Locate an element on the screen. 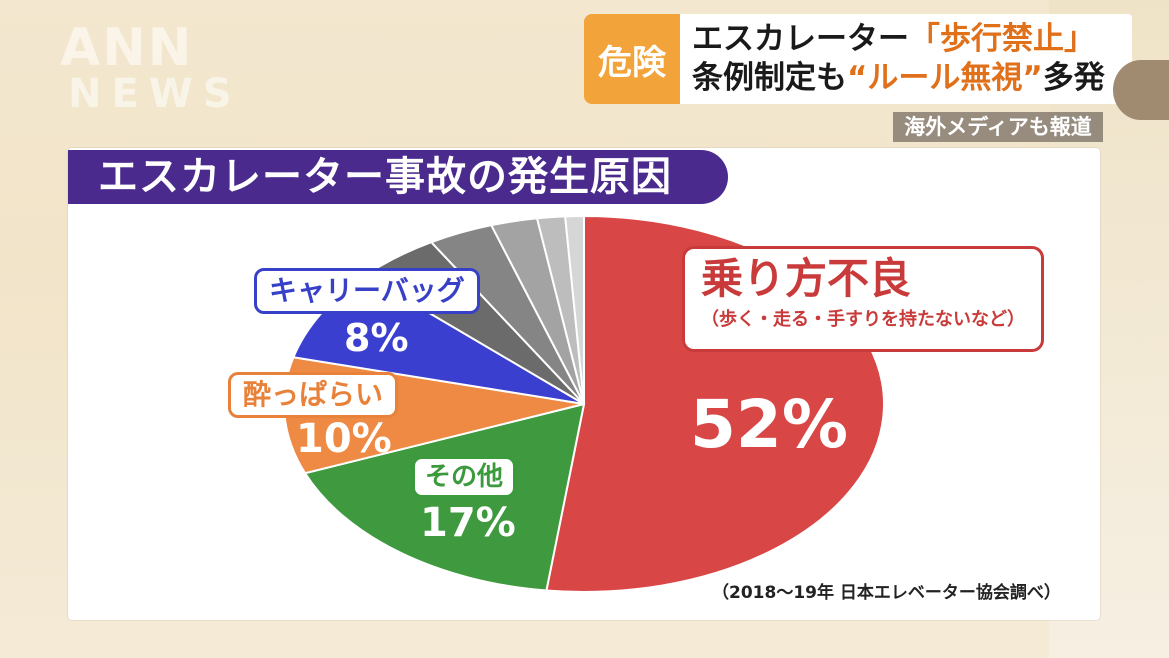  decorative-circle is located at coordinates (1141, 90).